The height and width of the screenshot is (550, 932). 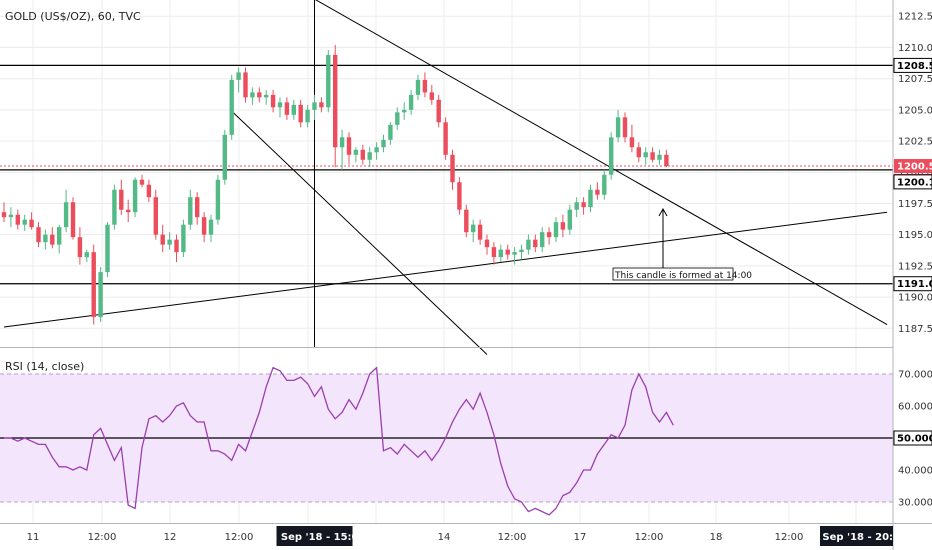 What do you see at coordinates (915, 298) in the screenshot?
I see `price-tick-label: 1190.00` at bounding box center [915, 298].